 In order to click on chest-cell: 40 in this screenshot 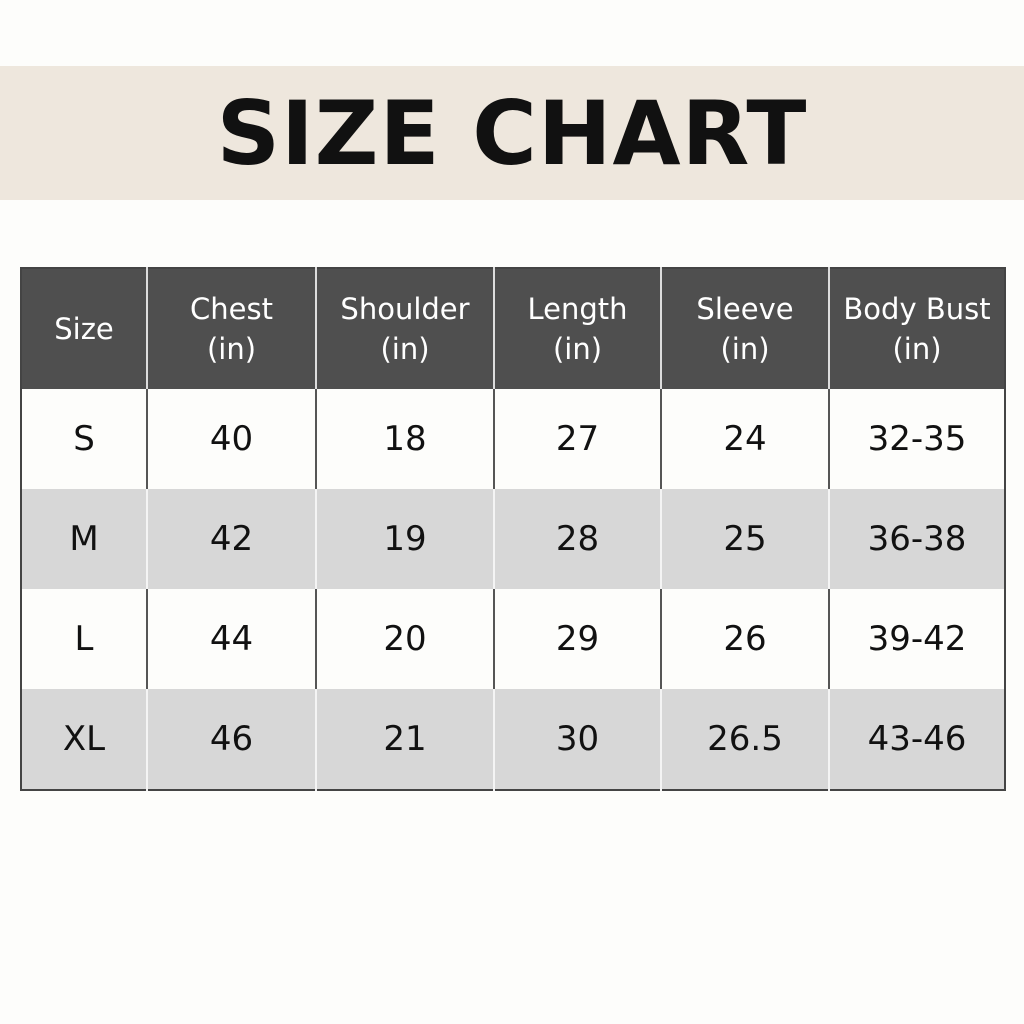, I will do `click(231, 439)`.